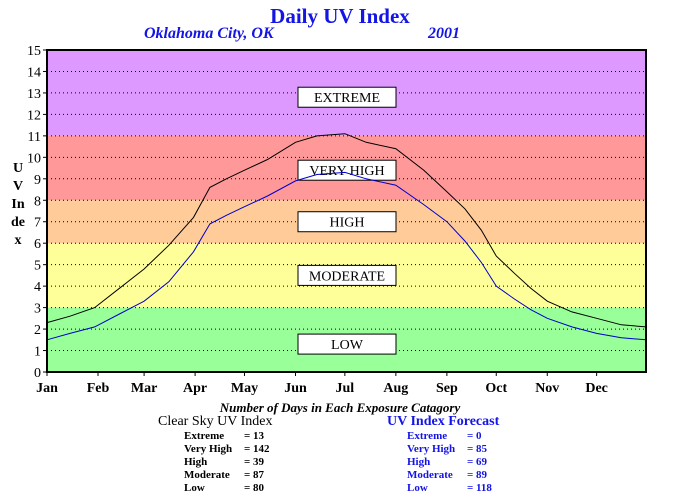 The height and width of the screenshot is (500, 680). Describe the element at coordinates (34, 158) in the screenshot. I see `y-tick-label: 10` at that location.